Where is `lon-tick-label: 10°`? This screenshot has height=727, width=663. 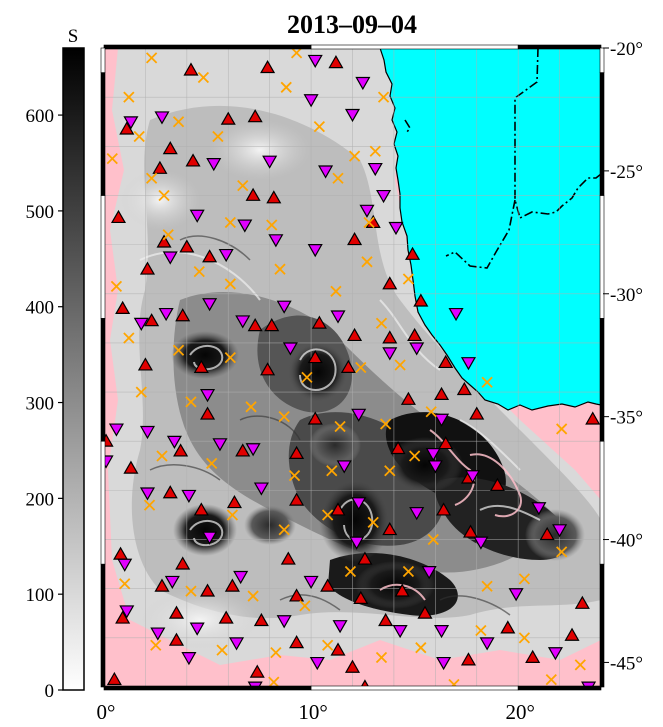
lon-tick-label: 10° is located at coordinates (312, 712).